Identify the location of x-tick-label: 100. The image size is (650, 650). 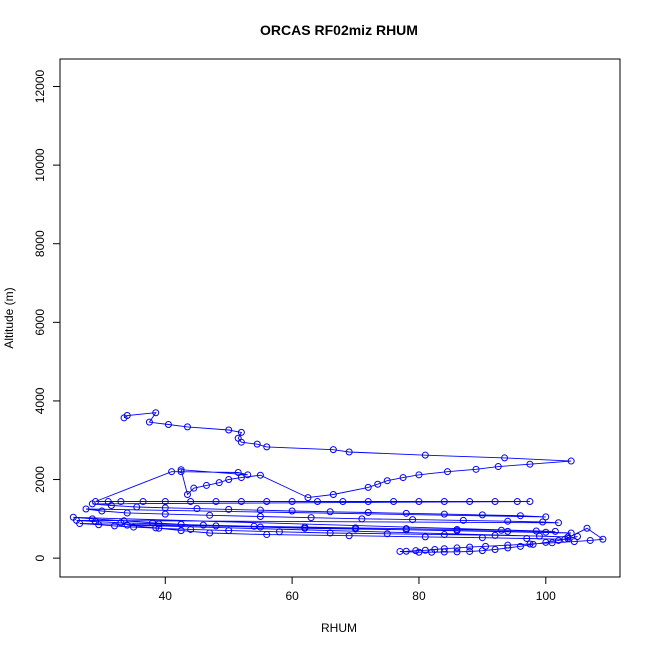
(546, 596).